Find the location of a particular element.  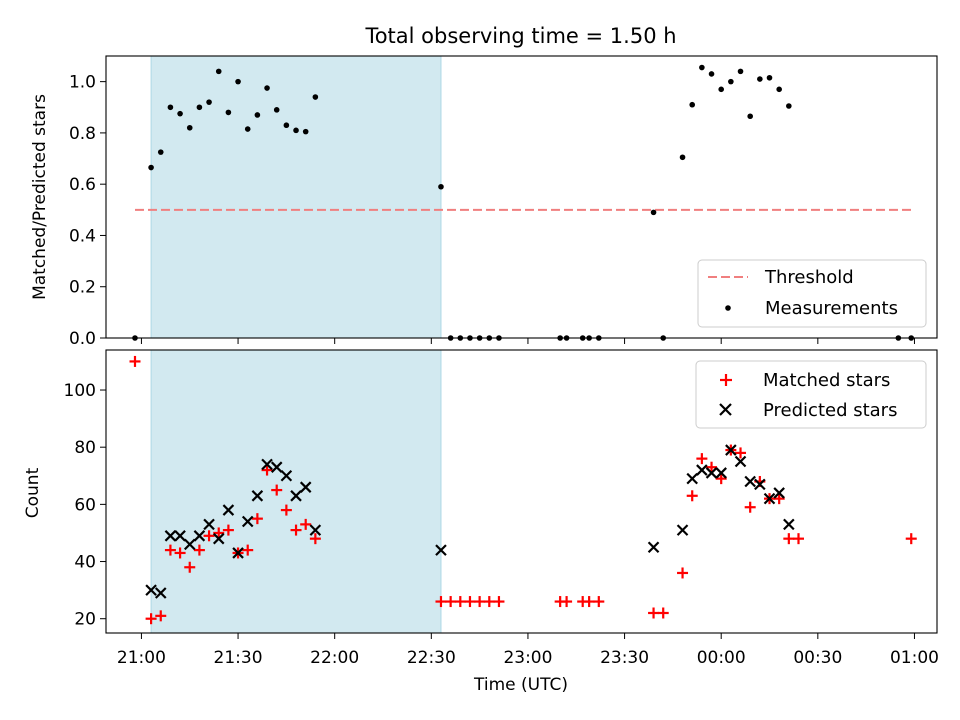

time-x-tick-label: 00:00 is located at coordinates (721, 658).